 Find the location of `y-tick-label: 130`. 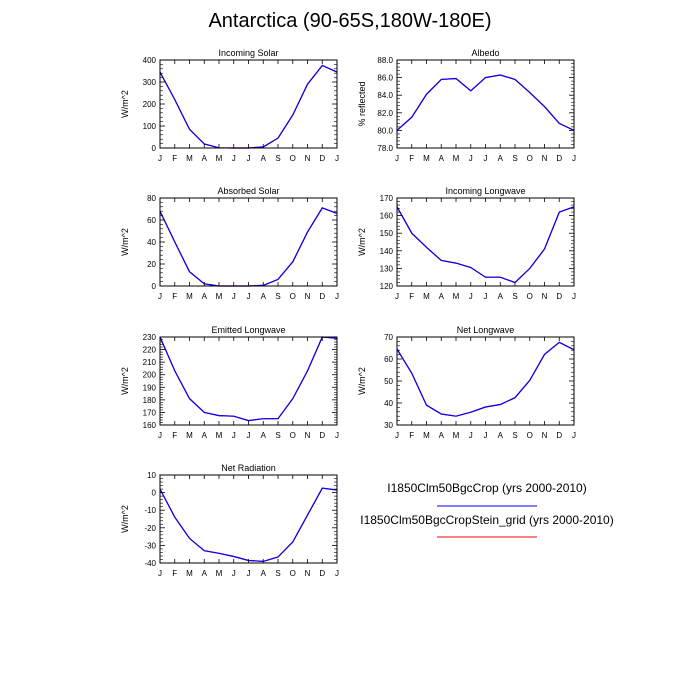

y-tick-label: 130 is located at coordinates (387, 268).